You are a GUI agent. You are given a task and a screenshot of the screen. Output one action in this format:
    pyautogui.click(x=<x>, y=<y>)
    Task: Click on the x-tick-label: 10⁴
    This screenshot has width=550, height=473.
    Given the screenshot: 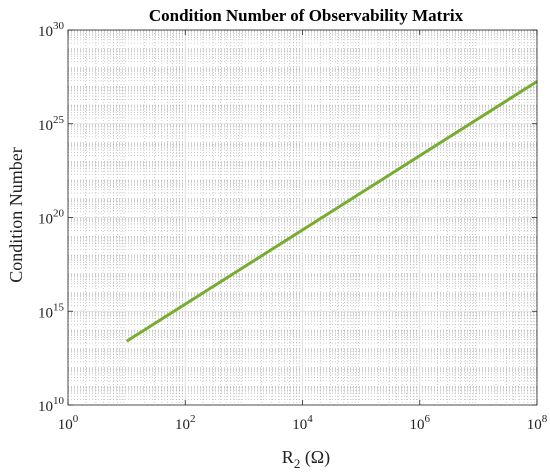 What is the action you would take?
    pyautogui.click(x=302, y=423)
    